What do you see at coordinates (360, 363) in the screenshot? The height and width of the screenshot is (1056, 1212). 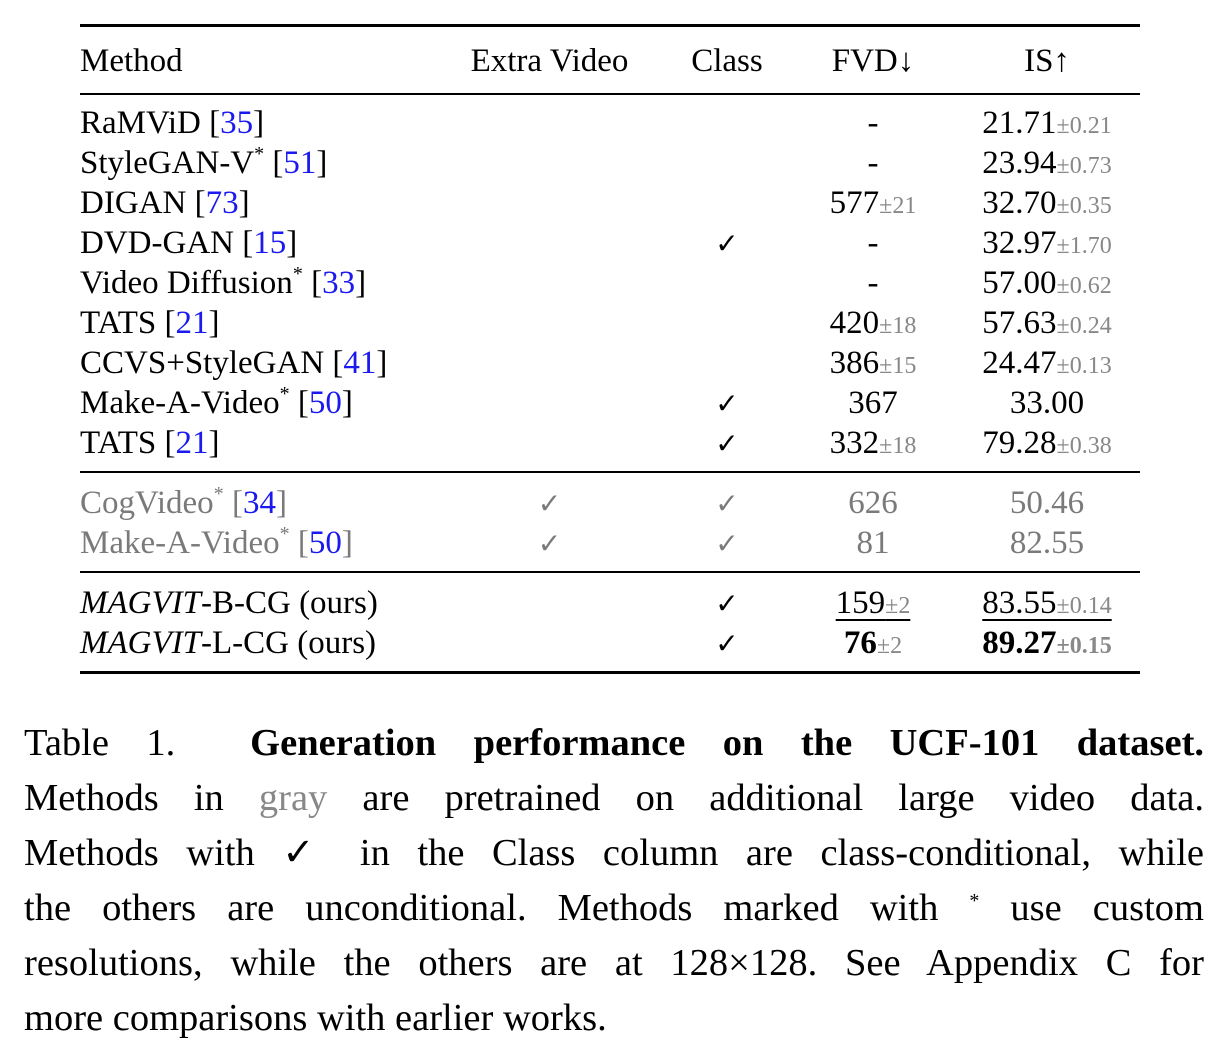 I see `citation-link: 41` at bounding box center [360, 363].